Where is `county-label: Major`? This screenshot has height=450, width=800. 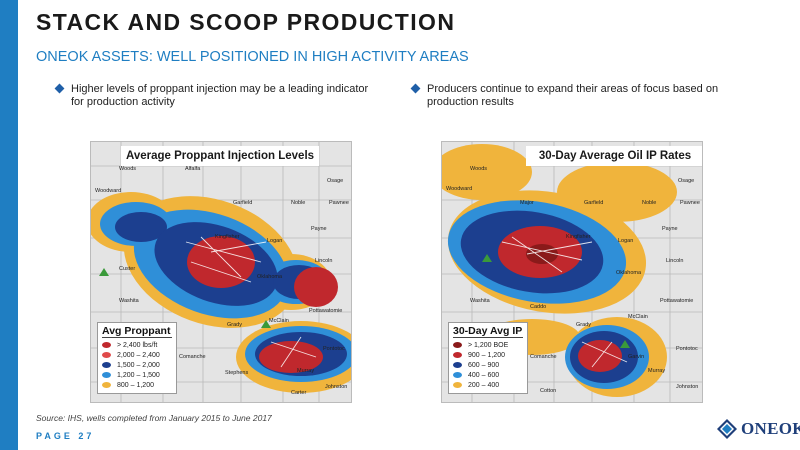 county-label: Major is located at coordinates (527, 203).